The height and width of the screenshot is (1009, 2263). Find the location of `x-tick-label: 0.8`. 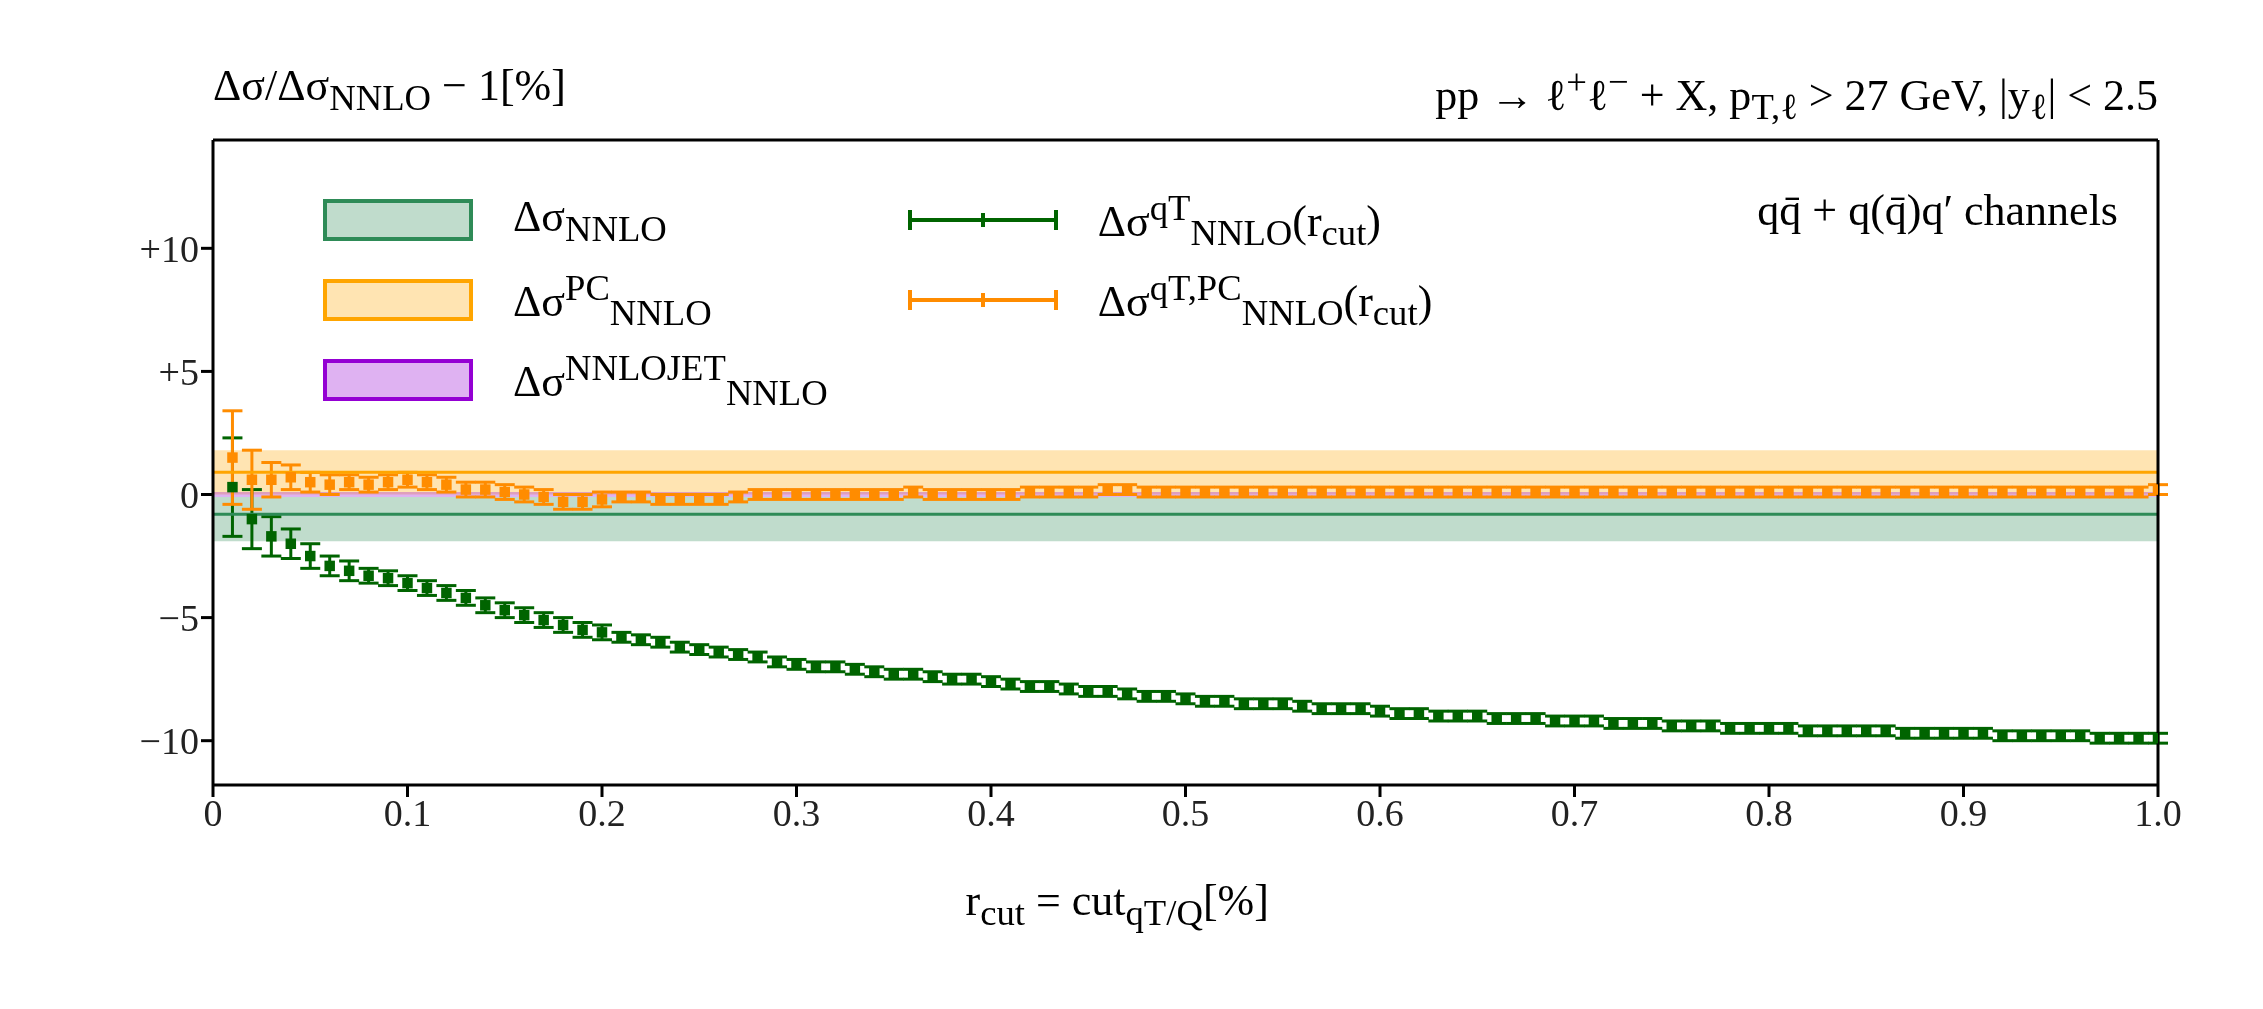

x-tick-label: 0.8 is located at coordinates (1769, 812).